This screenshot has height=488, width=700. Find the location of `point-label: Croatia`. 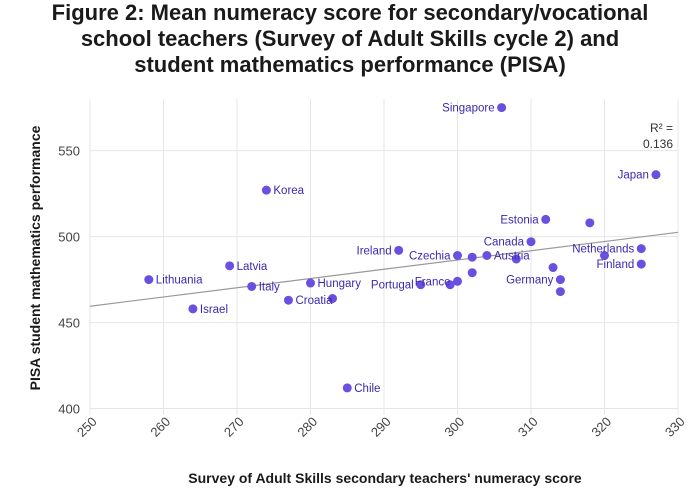

point-label: Croatia is located at coordinates (314, 301).